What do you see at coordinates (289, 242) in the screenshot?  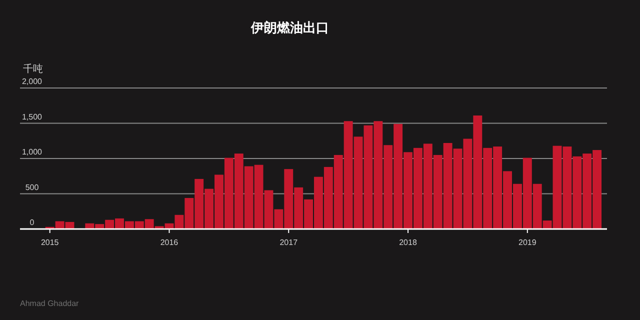 I see `x-tick-label: 2017` at bounding box center [289, 242].